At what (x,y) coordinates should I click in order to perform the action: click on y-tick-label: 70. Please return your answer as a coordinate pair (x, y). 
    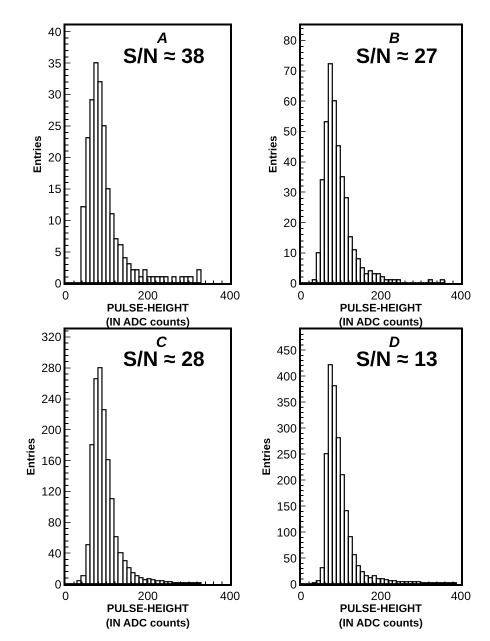
    Looking at the image, I should click on (290, 71).